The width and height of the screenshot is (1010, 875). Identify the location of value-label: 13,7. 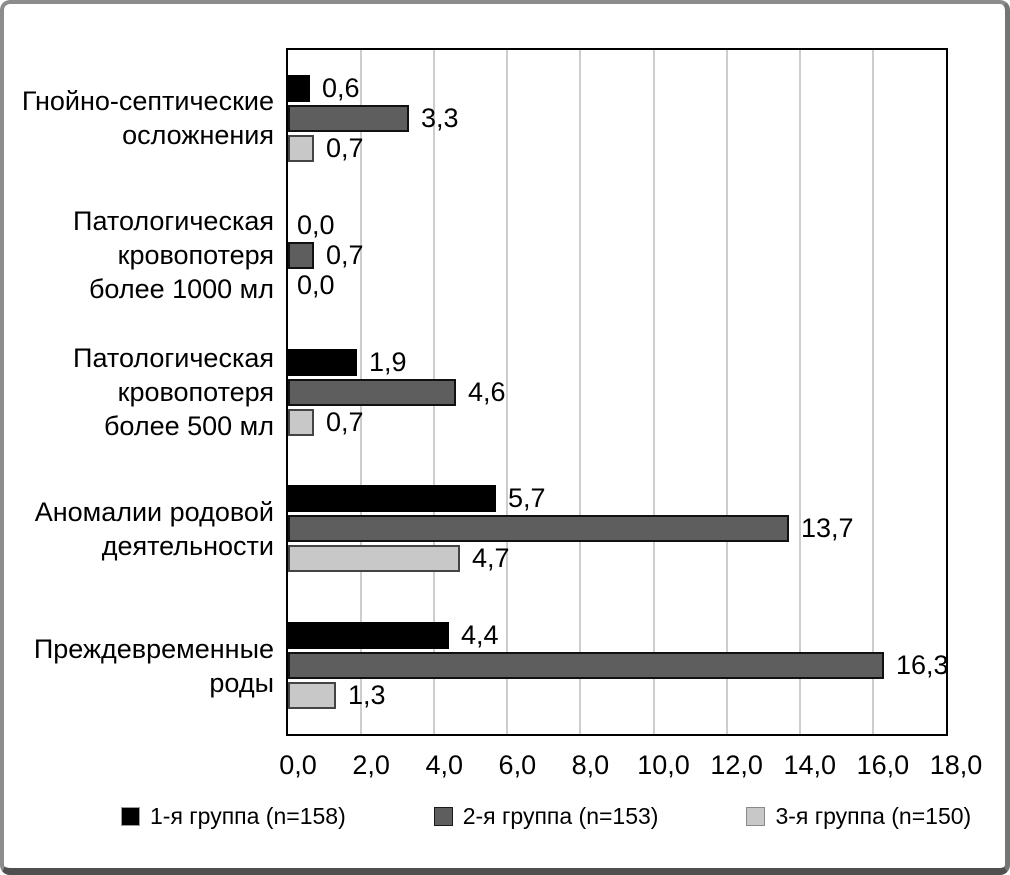
(827, 528).